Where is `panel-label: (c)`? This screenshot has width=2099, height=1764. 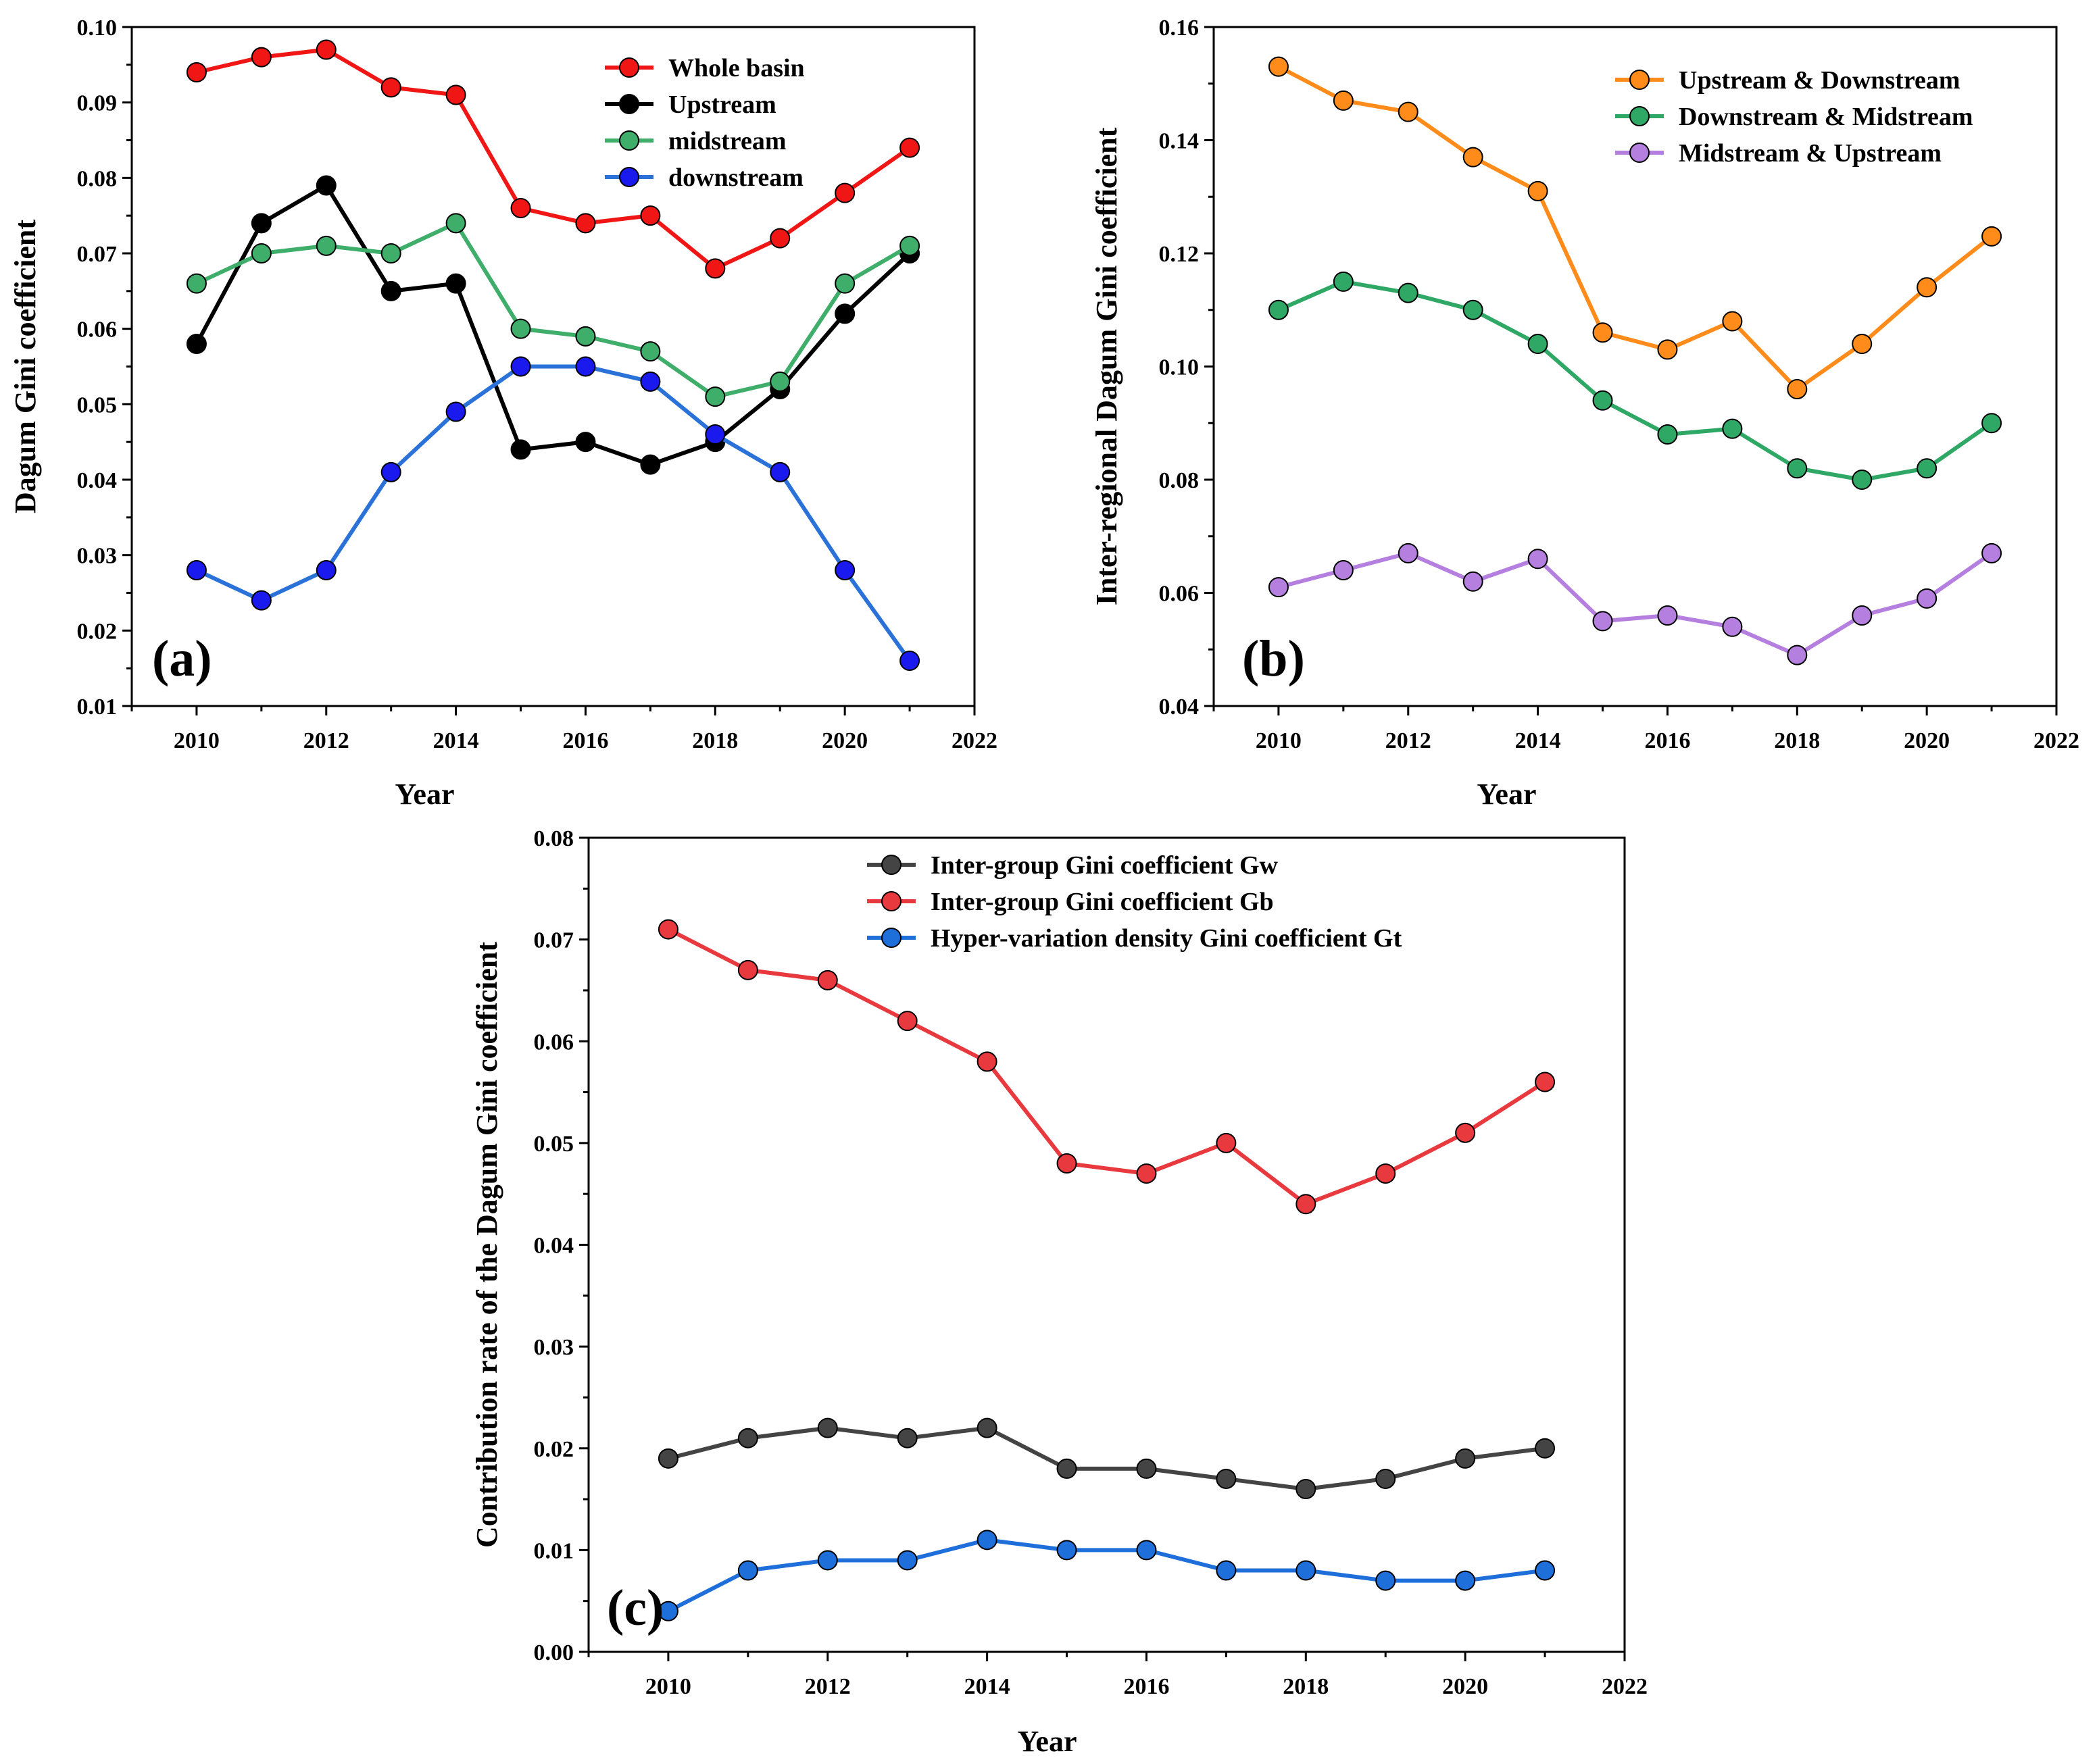
panel-label: (c) is located at coordinates (635, 1608).